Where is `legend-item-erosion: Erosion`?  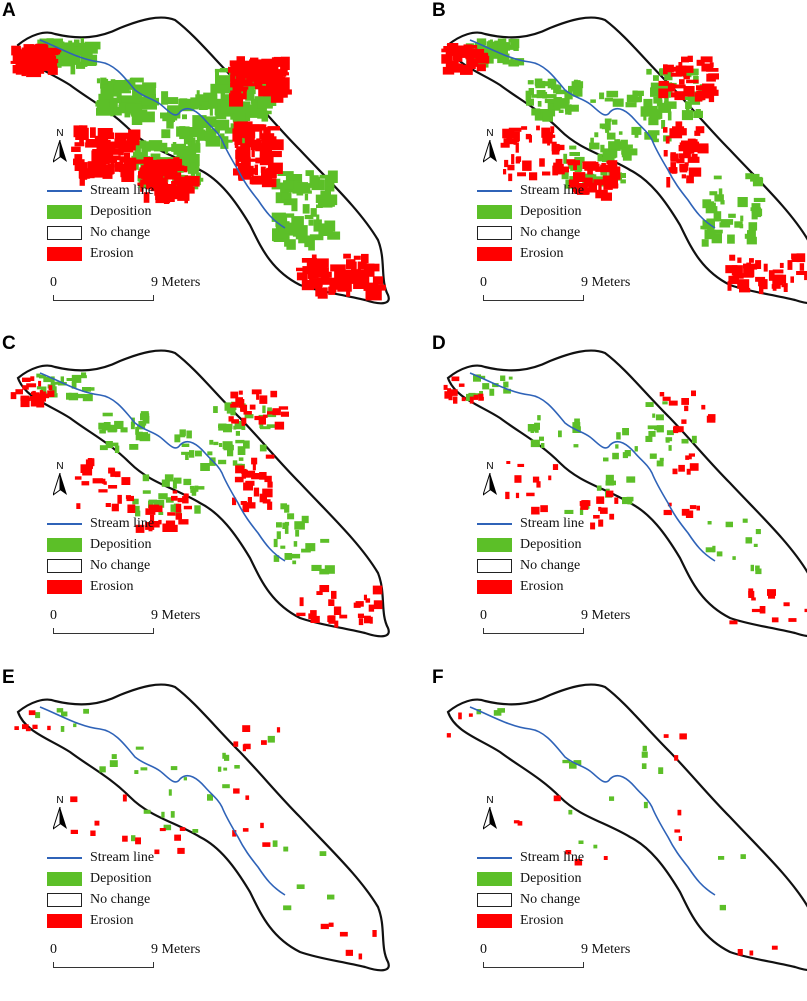
legend-item-erosion: Erosion is located at coordinates (100, 253).